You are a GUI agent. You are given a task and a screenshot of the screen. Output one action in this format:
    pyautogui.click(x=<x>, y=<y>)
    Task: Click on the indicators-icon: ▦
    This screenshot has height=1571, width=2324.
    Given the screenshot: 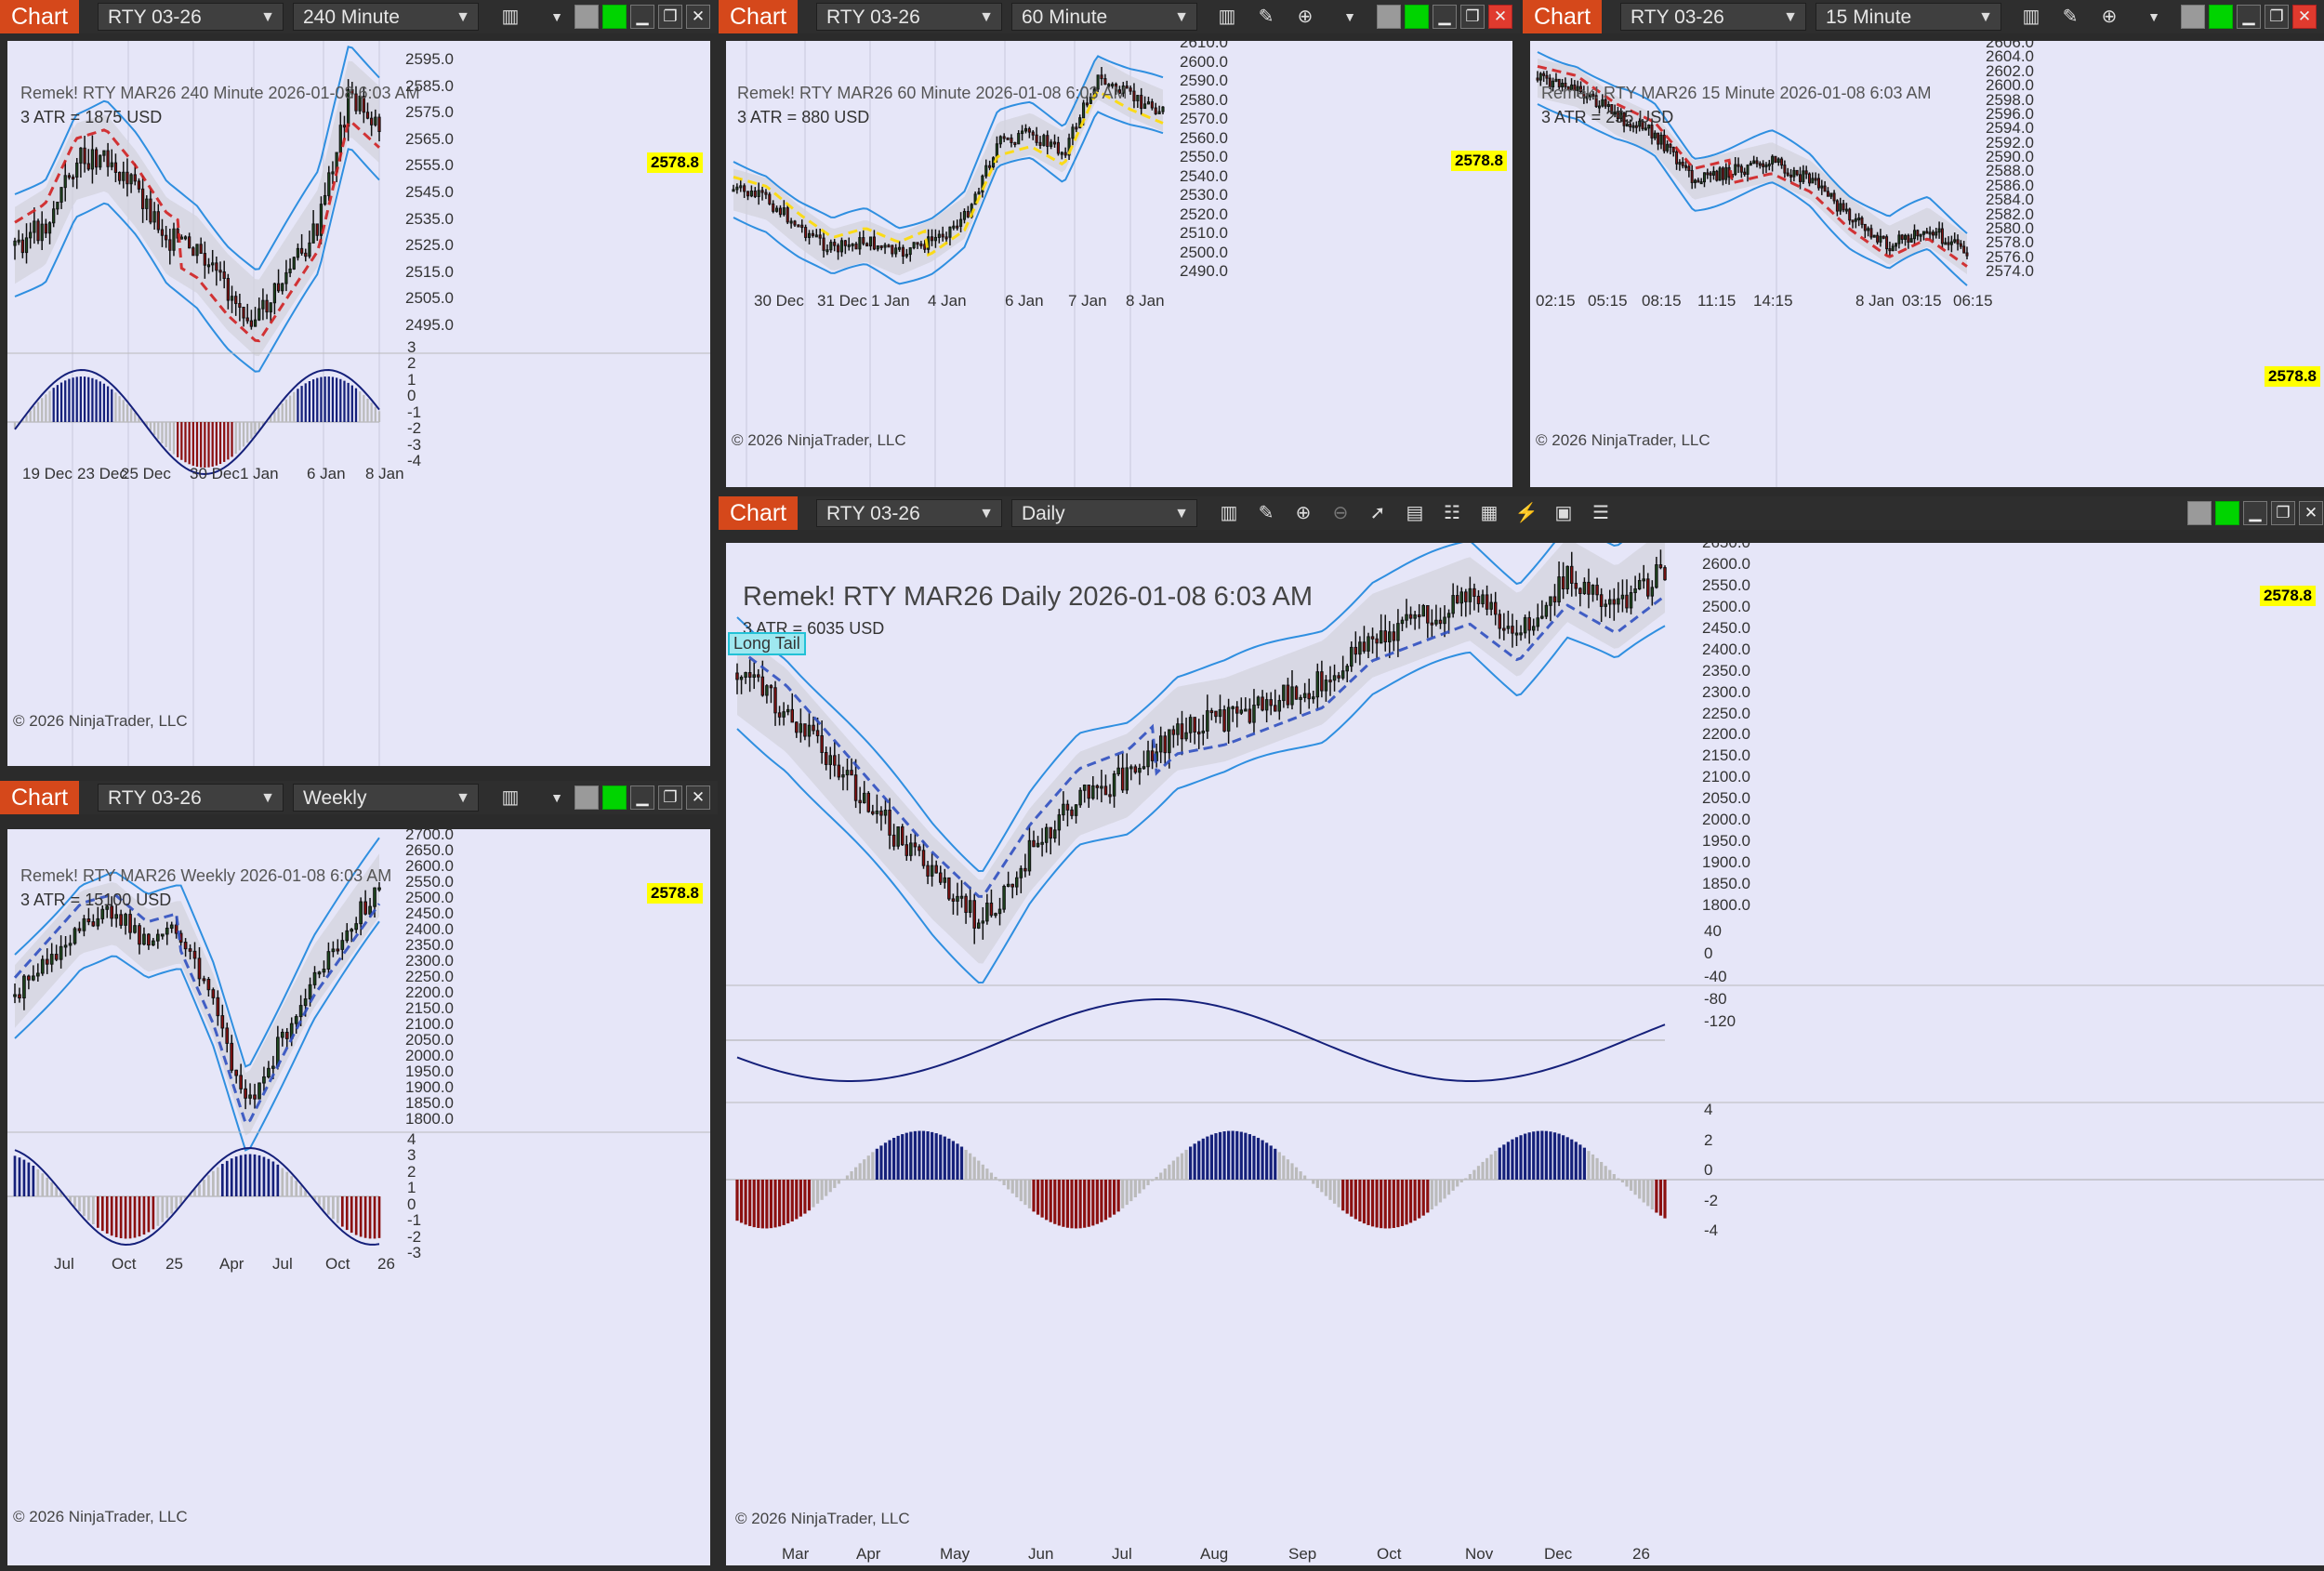 What is the action you would take?
    pyautogui.click(x=1489, y=513)
    